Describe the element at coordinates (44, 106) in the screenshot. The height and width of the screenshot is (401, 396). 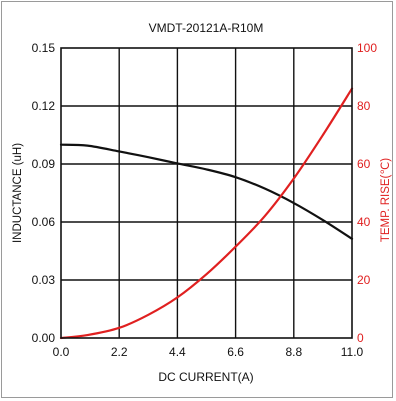
I see `y-left-tick-label: 0.12` at that location.